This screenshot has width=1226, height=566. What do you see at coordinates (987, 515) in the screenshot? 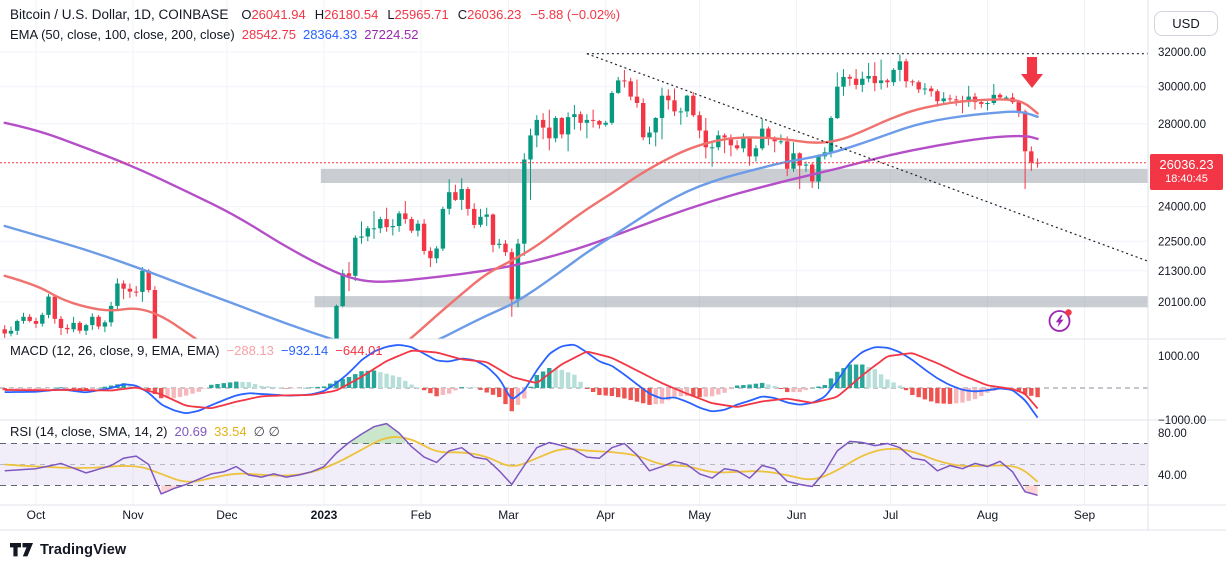
I see `month-label: Aug` at bounding box center [987, 515].